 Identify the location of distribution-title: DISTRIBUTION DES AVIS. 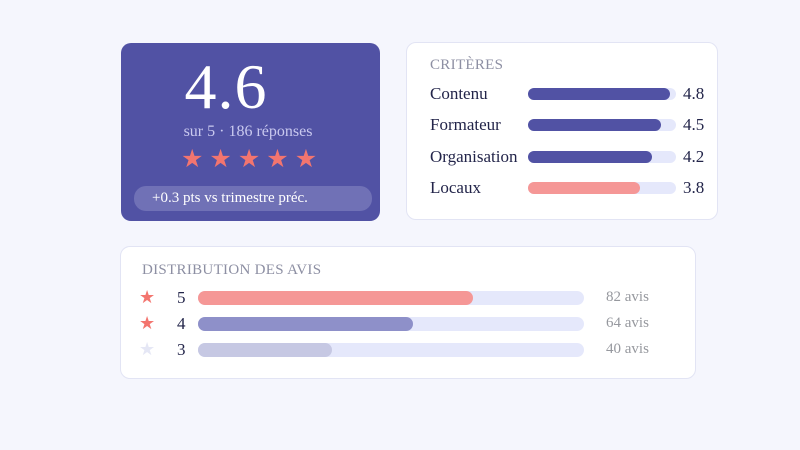
(232, 270).